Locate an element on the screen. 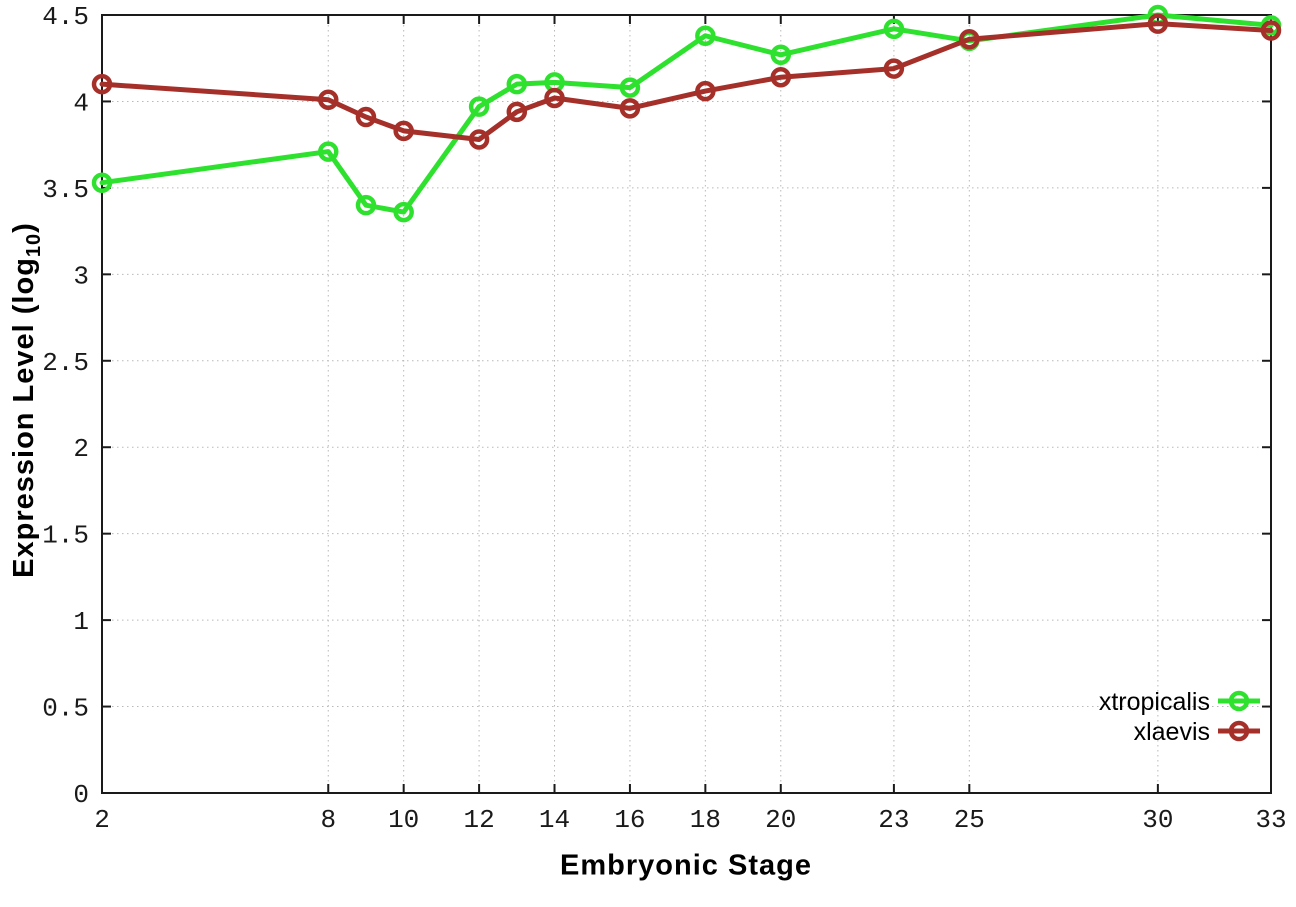 This screenshot has height=907, width=1296. series-line-xlaevis is located at coordinates (686, 81).